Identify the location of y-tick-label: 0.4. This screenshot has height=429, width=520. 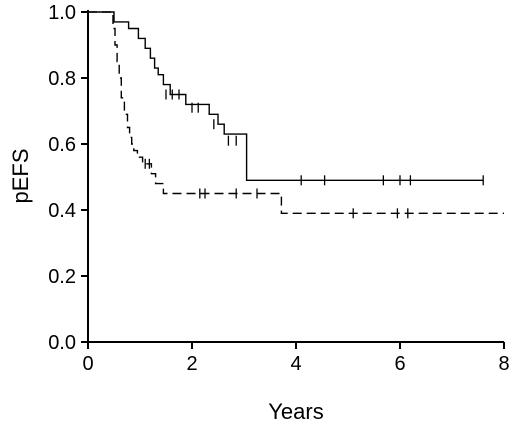
(62, 211).